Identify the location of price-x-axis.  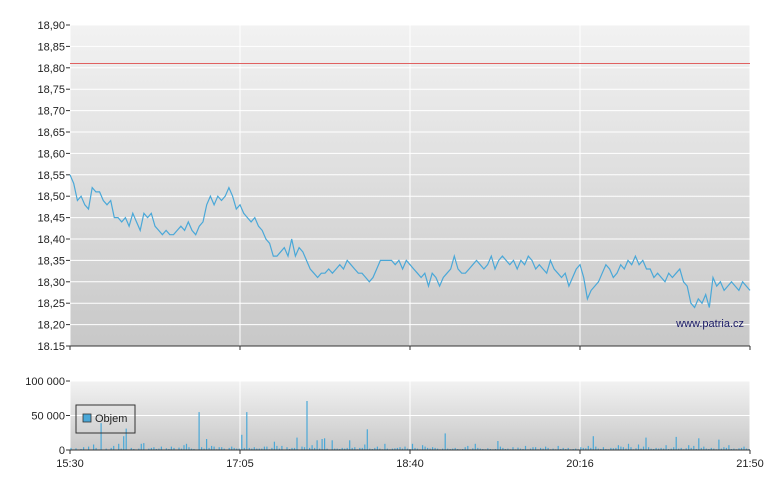
(410, 348).